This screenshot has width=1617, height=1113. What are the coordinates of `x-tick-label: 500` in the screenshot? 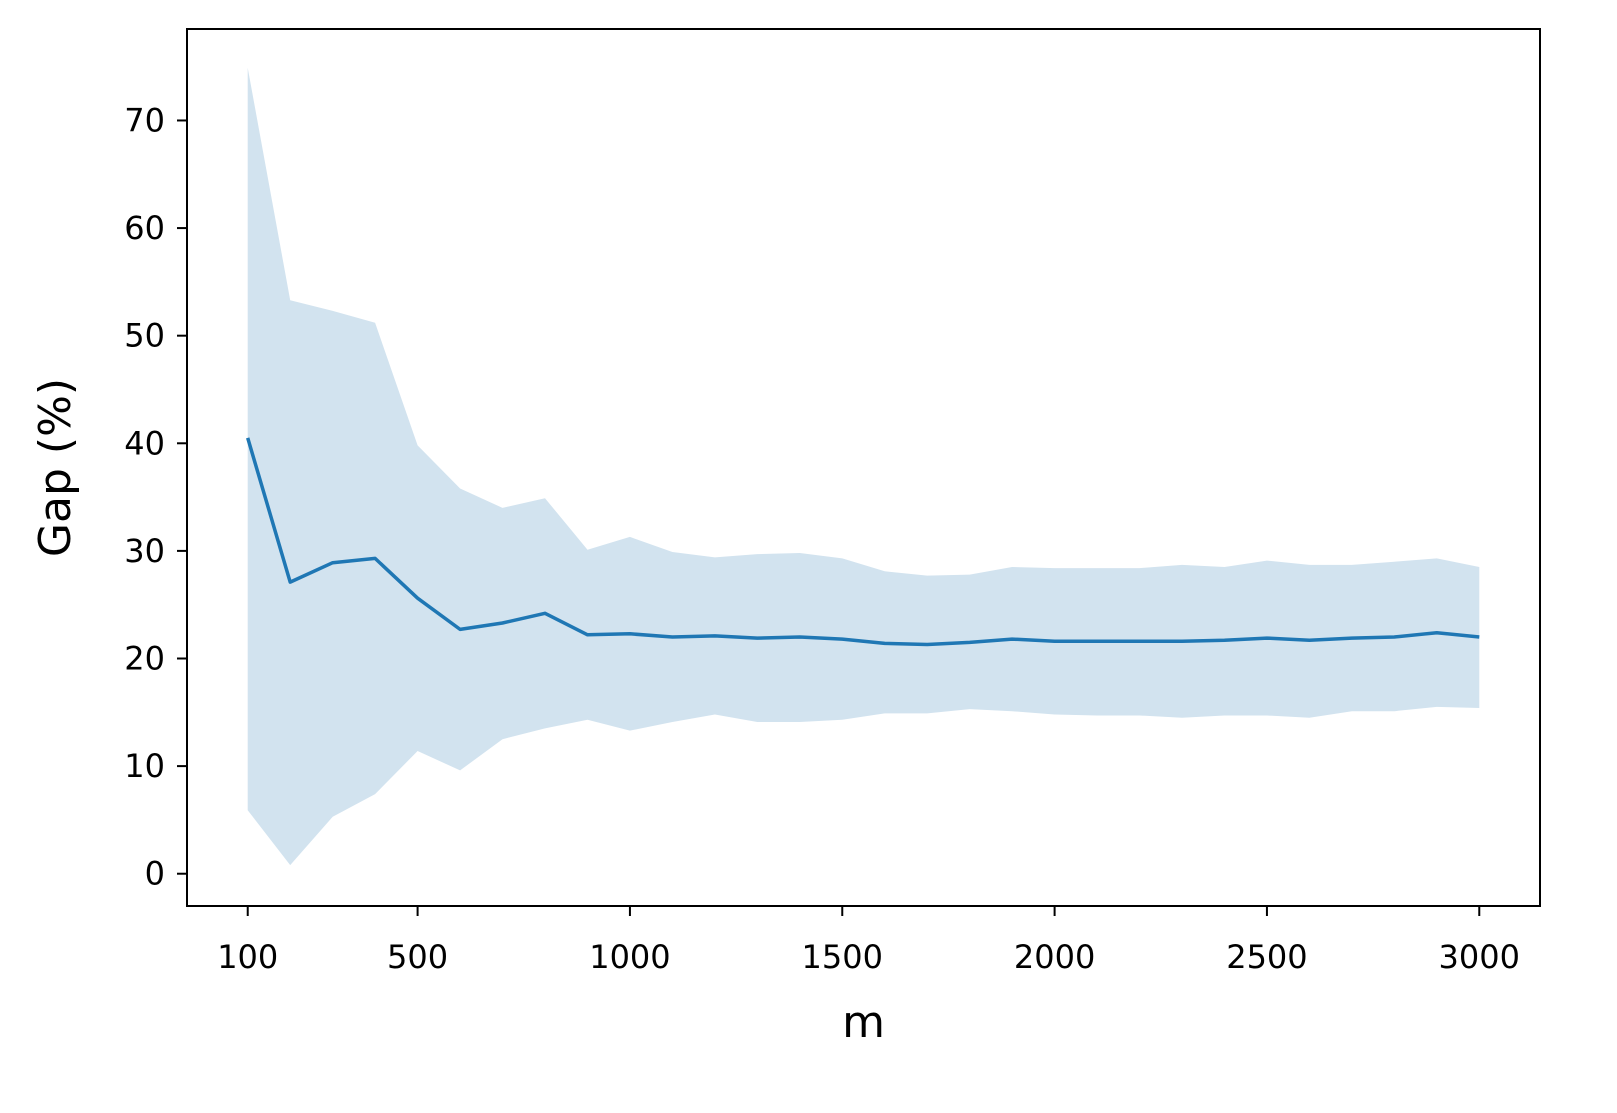 It's located at (417, 957).